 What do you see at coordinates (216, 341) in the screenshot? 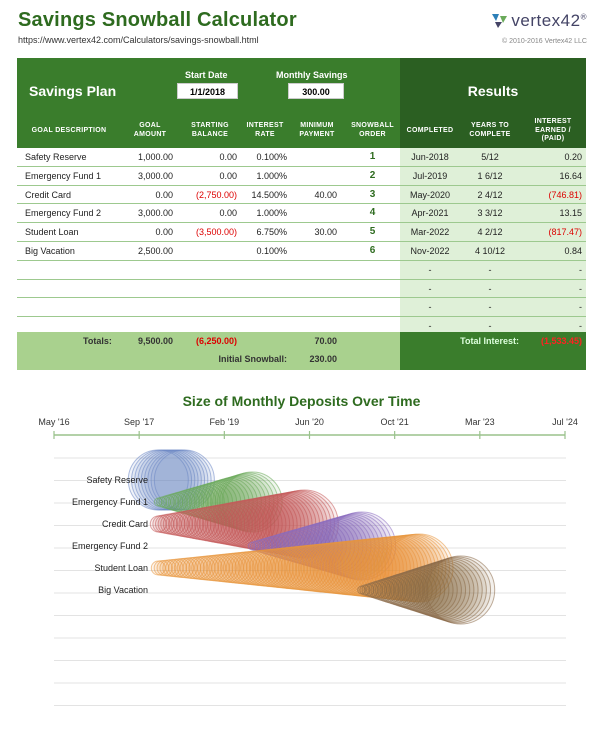
I see `total-starting-balance: (6,250.00)` at bounding box center [216, 341].